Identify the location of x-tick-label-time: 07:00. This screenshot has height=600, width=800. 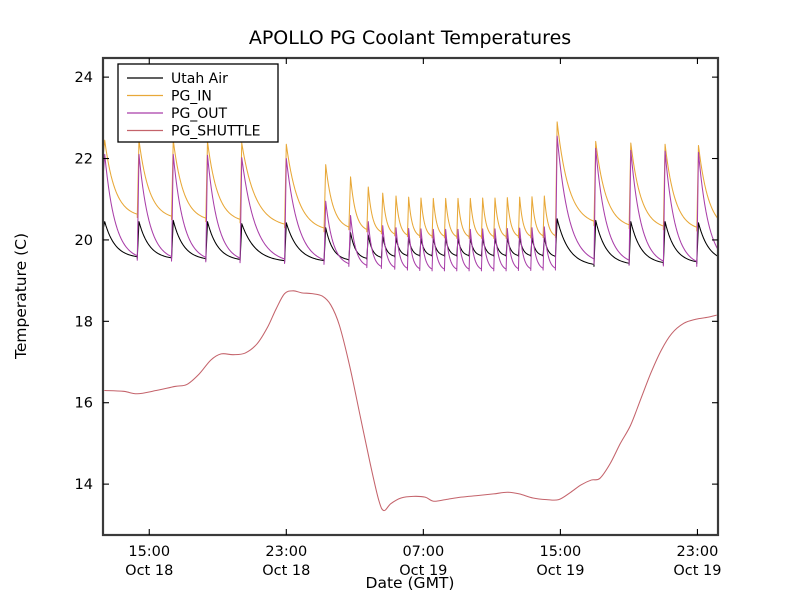
(423, 552).